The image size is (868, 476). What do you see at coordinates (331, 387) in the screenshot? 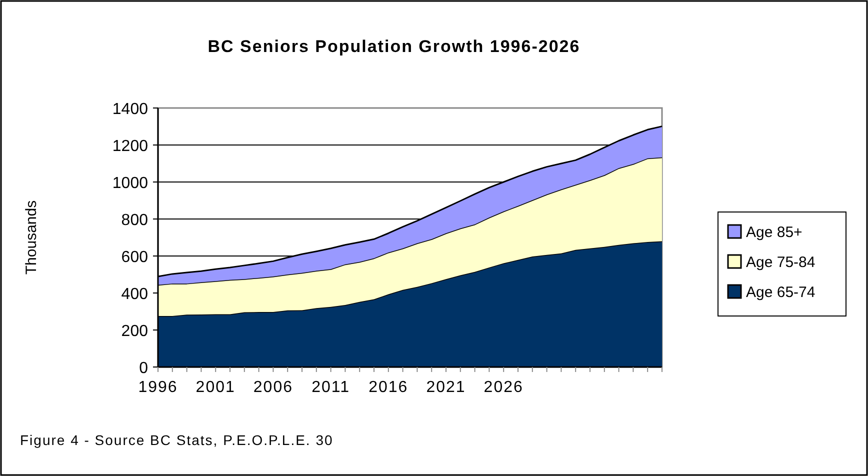
I see `x-tick-label: 2011` at bounding box center [331, 387].